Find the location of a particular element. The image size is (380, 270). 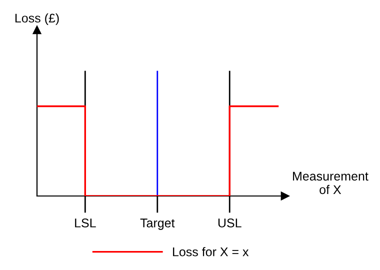

text: Loss (£) is located at coordinates (37, 19).